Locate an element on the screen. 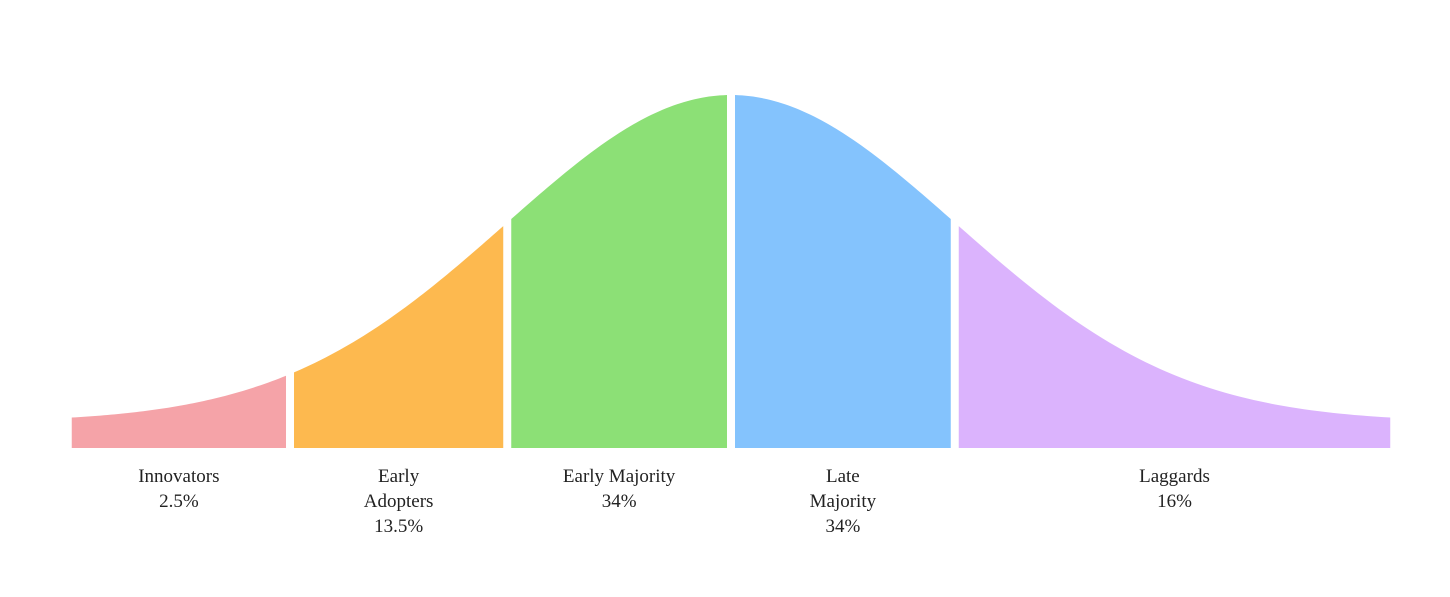 This screenshot has width=1450, height=597. value-label: 2.5% is located at coordinates (179, 501).